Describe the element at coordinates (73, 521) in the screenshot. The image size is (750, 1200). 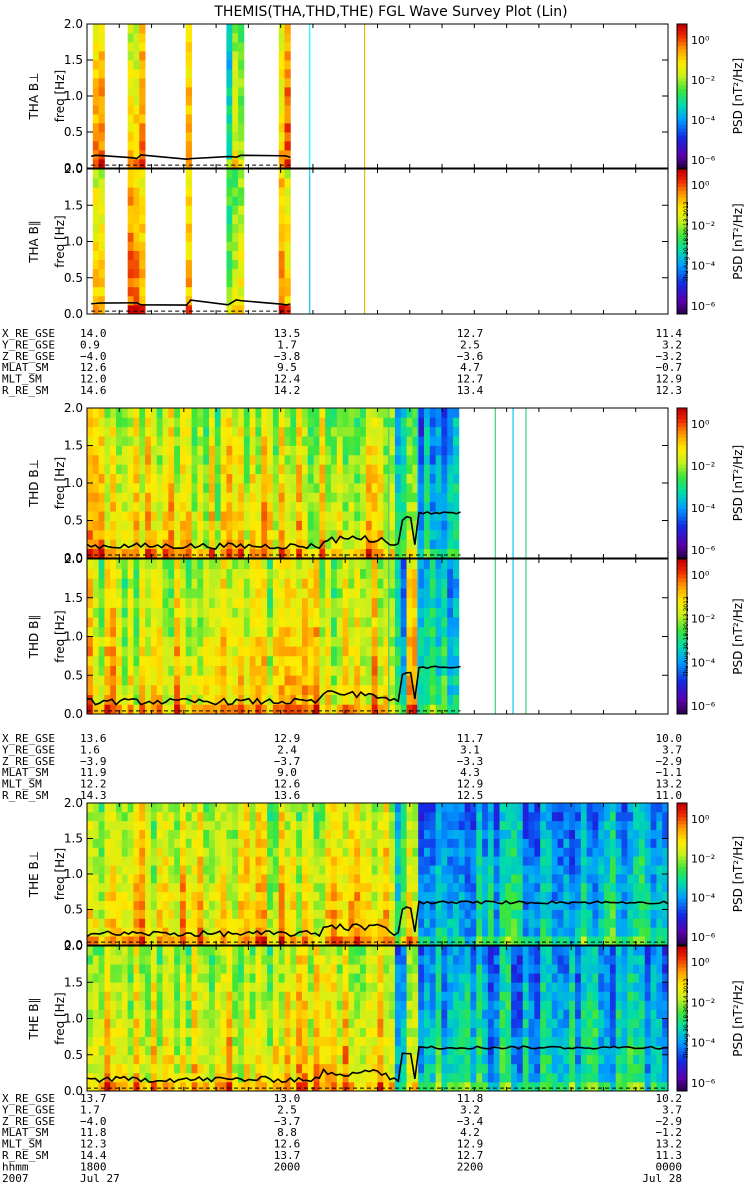
I see `ytick-label: 0.5` at that location.